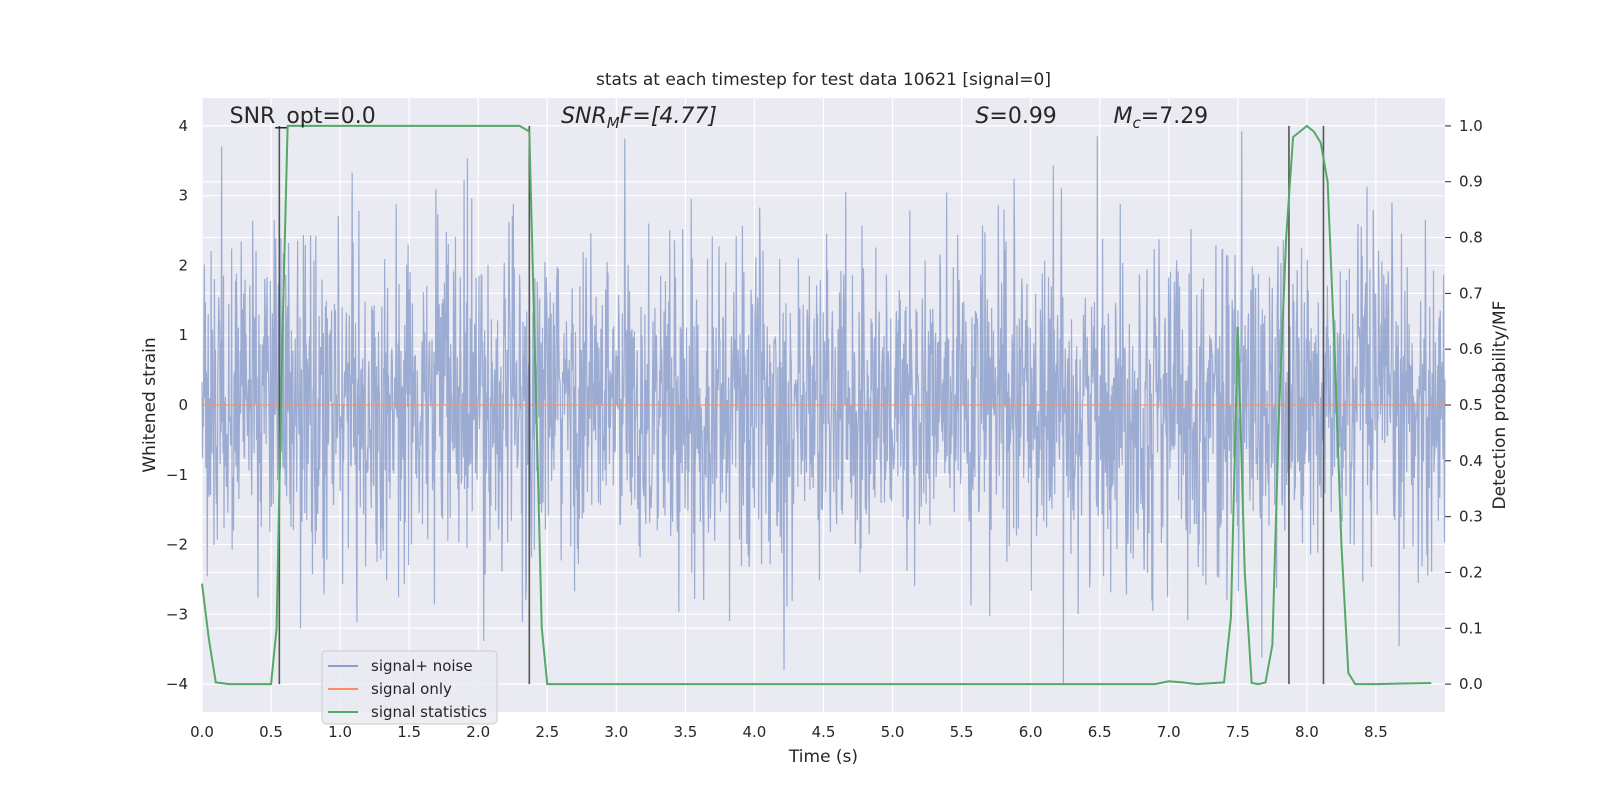  What do you see at coordinates (719, 118) in the screenshot?
I see `annotations: SNR_opt=0.0 SNRMF=[4.77] S=0.99 Mc=7.29` at bounding box center [719, 118].